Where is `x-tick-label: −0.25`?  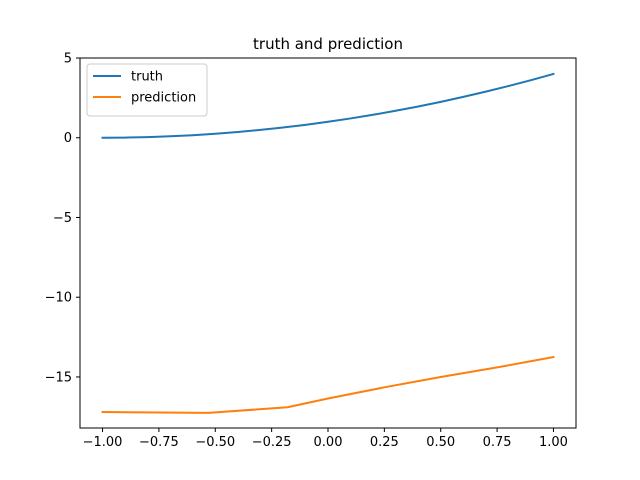 x-tick-label: −0.25 is located at coordinates (272, 442).